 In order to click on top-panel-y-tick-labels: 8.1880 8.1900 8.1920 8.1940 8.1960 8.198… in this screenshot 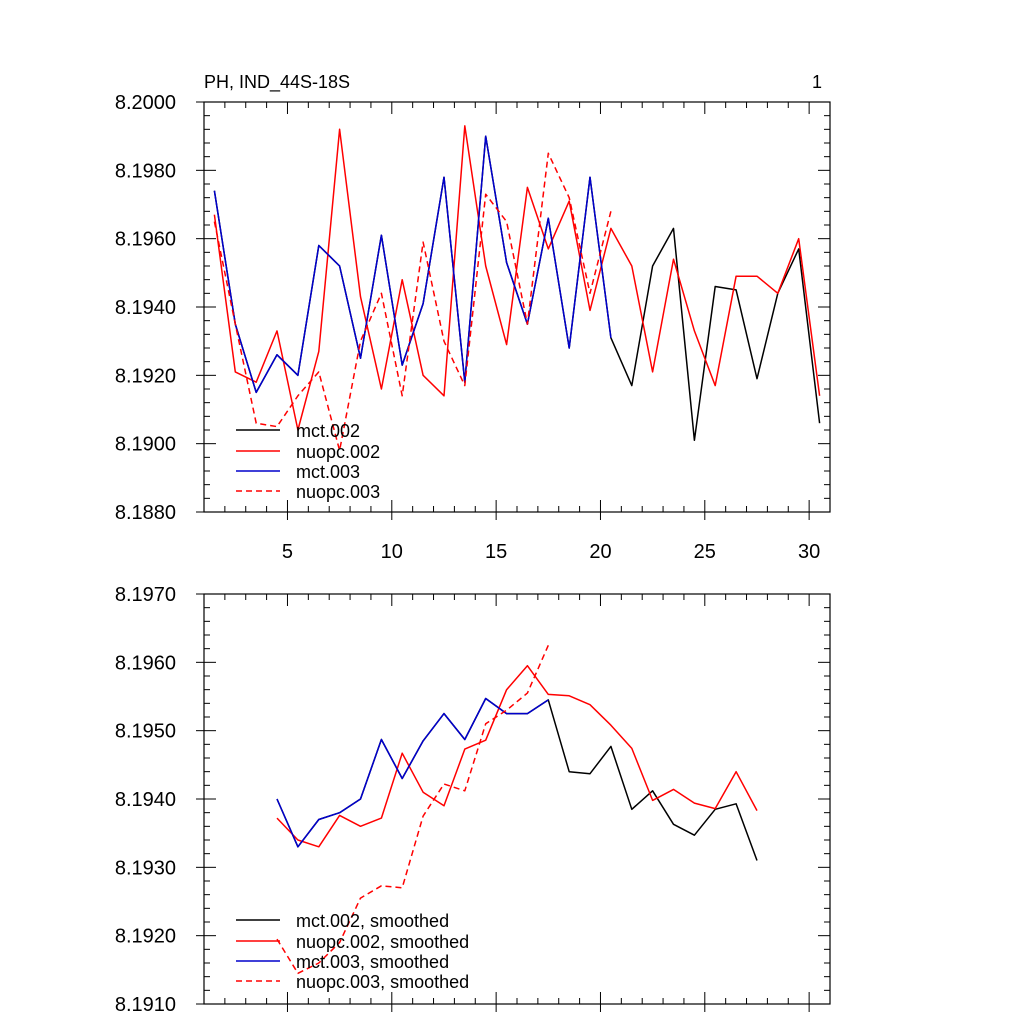, I will do `click(145, 308)`.